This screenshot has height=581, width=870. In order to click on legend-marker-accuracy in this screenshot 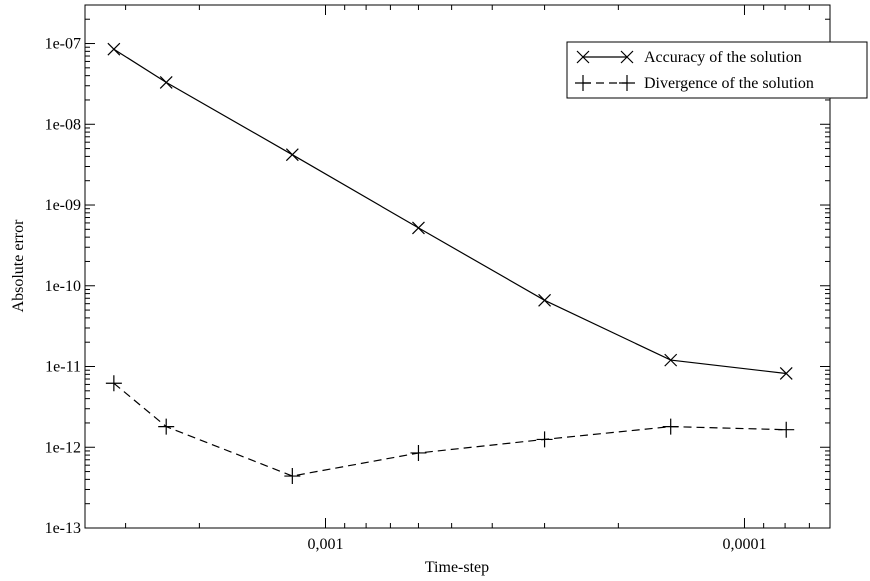, I will do `click(605, 57)`.